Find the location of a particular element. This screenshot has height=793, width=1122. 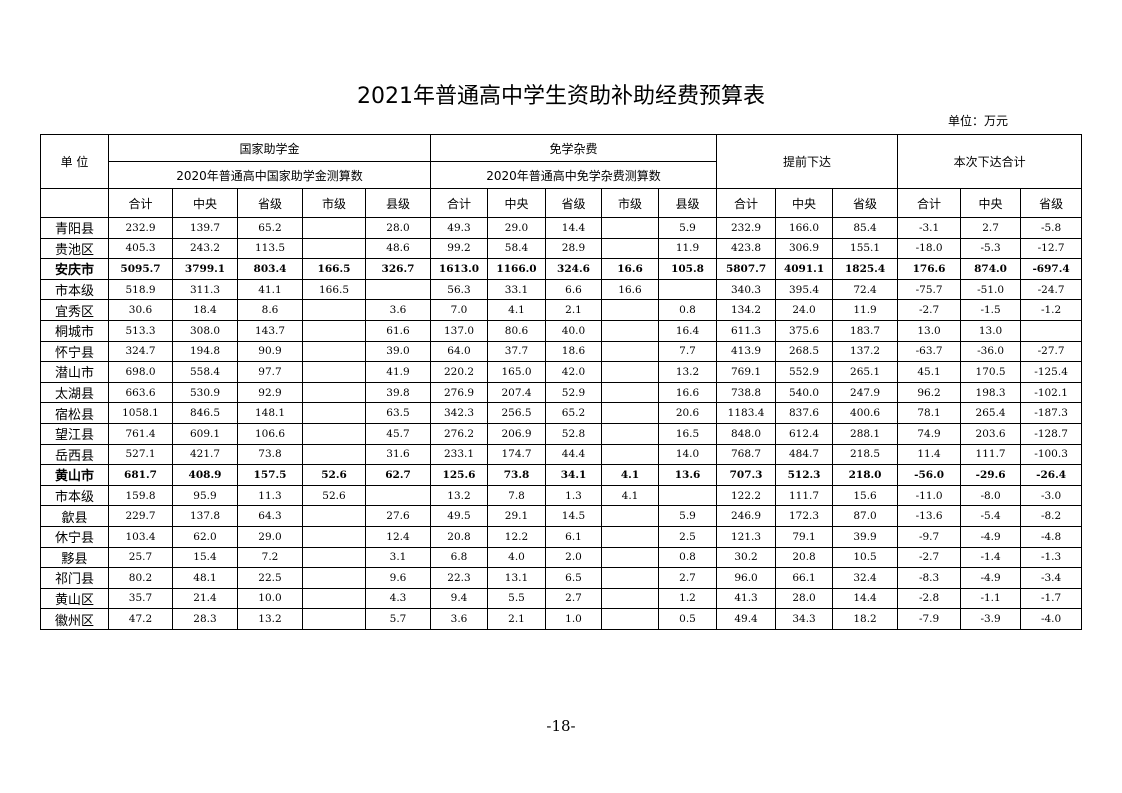

table-cell: 220.2 is located at coordinates (459, 372).